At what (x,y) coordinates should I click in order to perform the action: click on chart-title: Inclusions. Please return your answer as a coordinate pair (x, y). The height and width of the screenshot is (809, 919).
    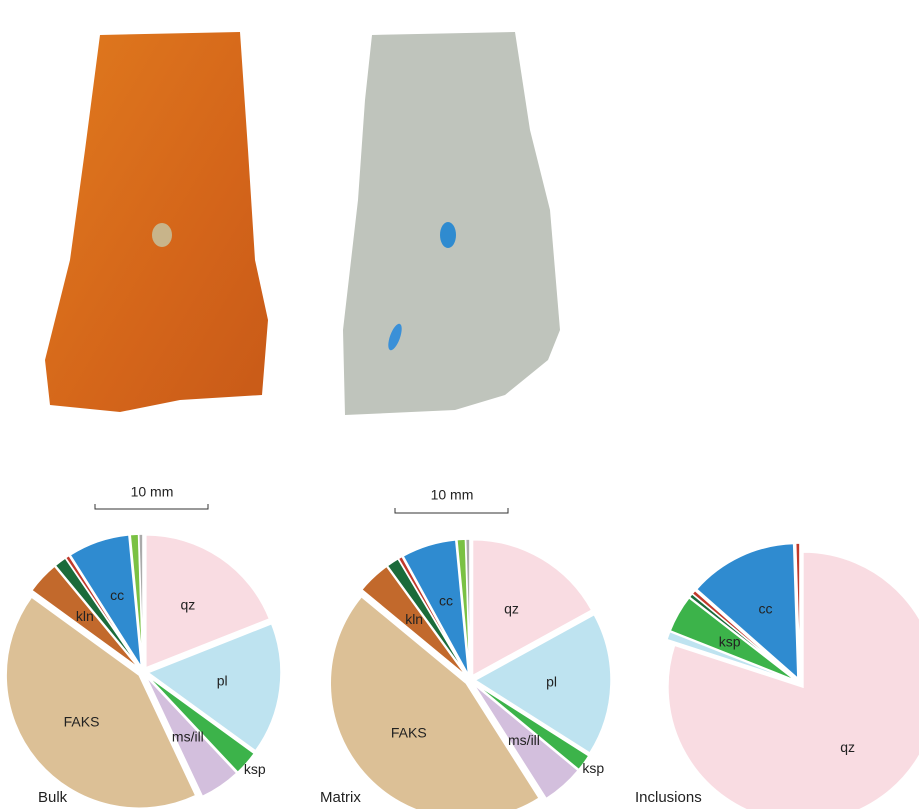
    Looking at the image, I should click on (668, 797).